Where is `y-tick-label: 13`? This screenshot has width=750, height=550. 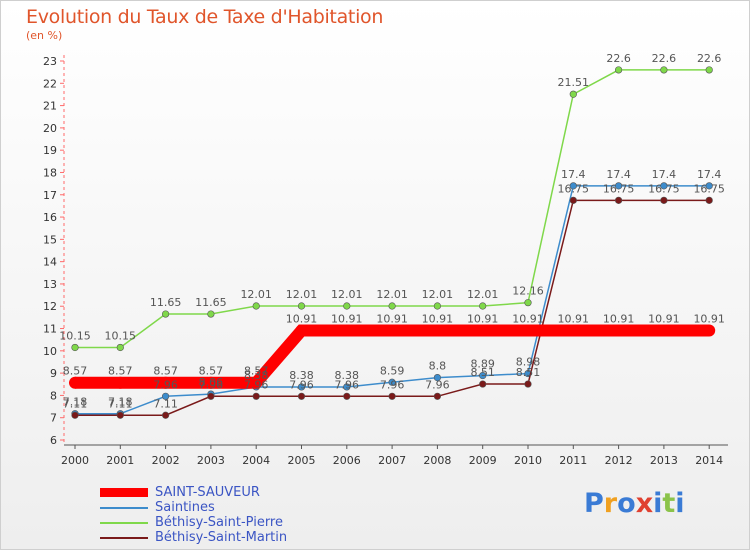 y-tick-label: 13 is located at coordinates (50, 284).